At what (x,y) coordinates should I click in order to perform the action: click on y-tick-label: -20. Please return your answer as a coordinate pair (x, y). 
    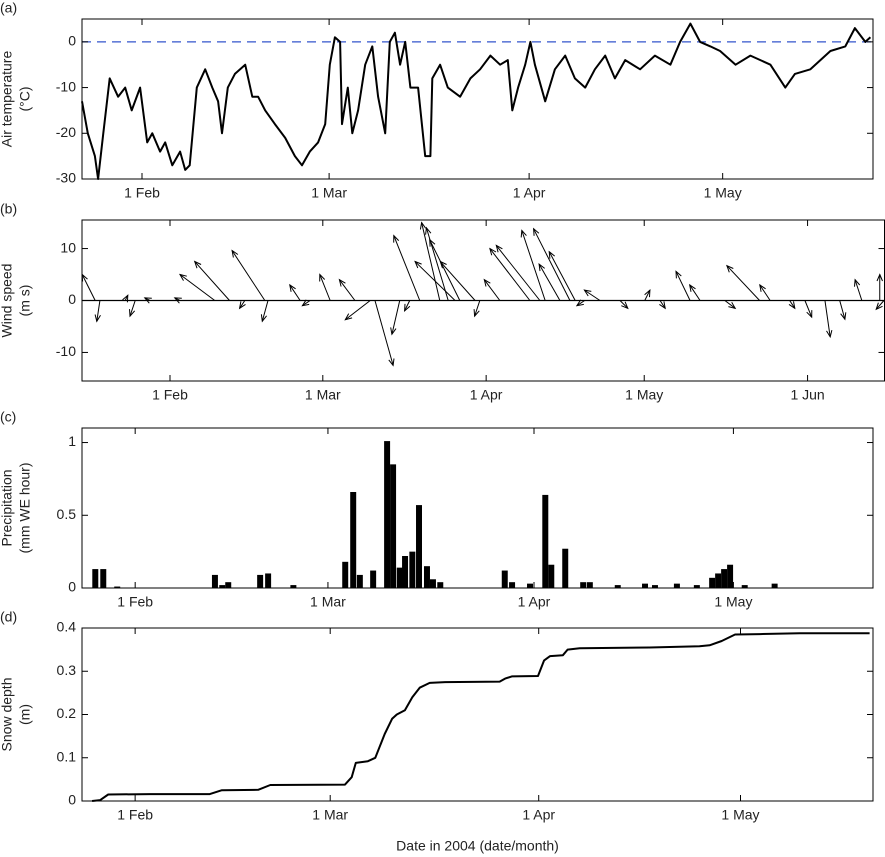
    Looking at the image, I should click on (66, 132).